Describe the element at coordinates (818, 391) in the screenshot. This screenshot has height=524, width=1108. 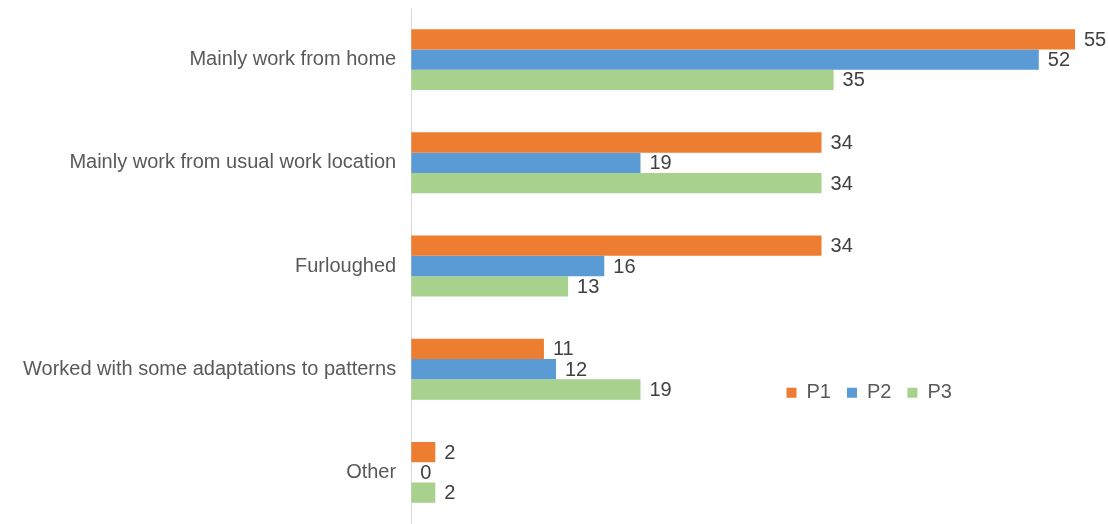
I see `legend-label: P1` at that location.